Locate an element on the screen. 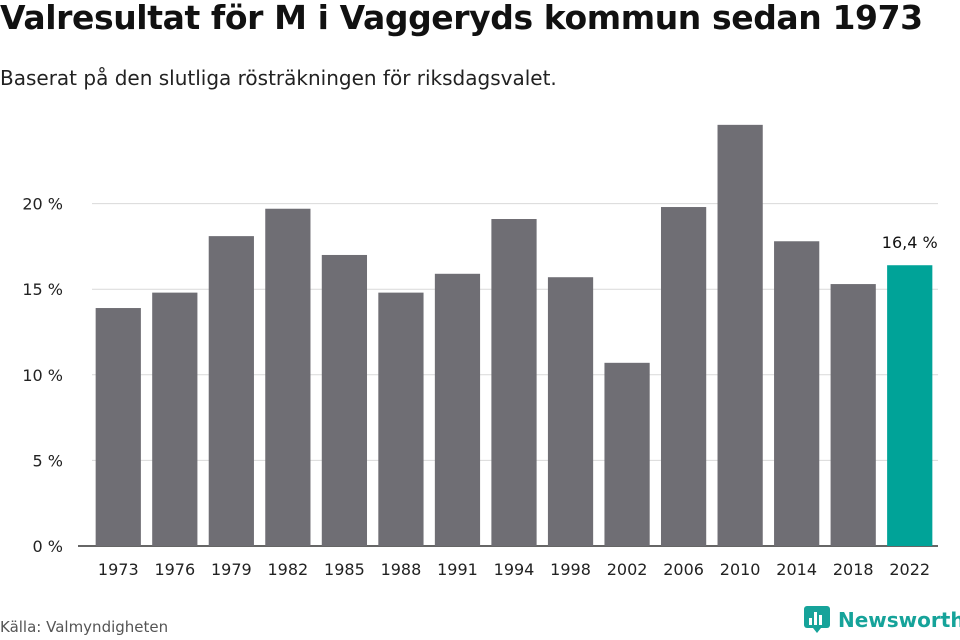  x-tick-label: 1979 is located at coordinates (231, 569).